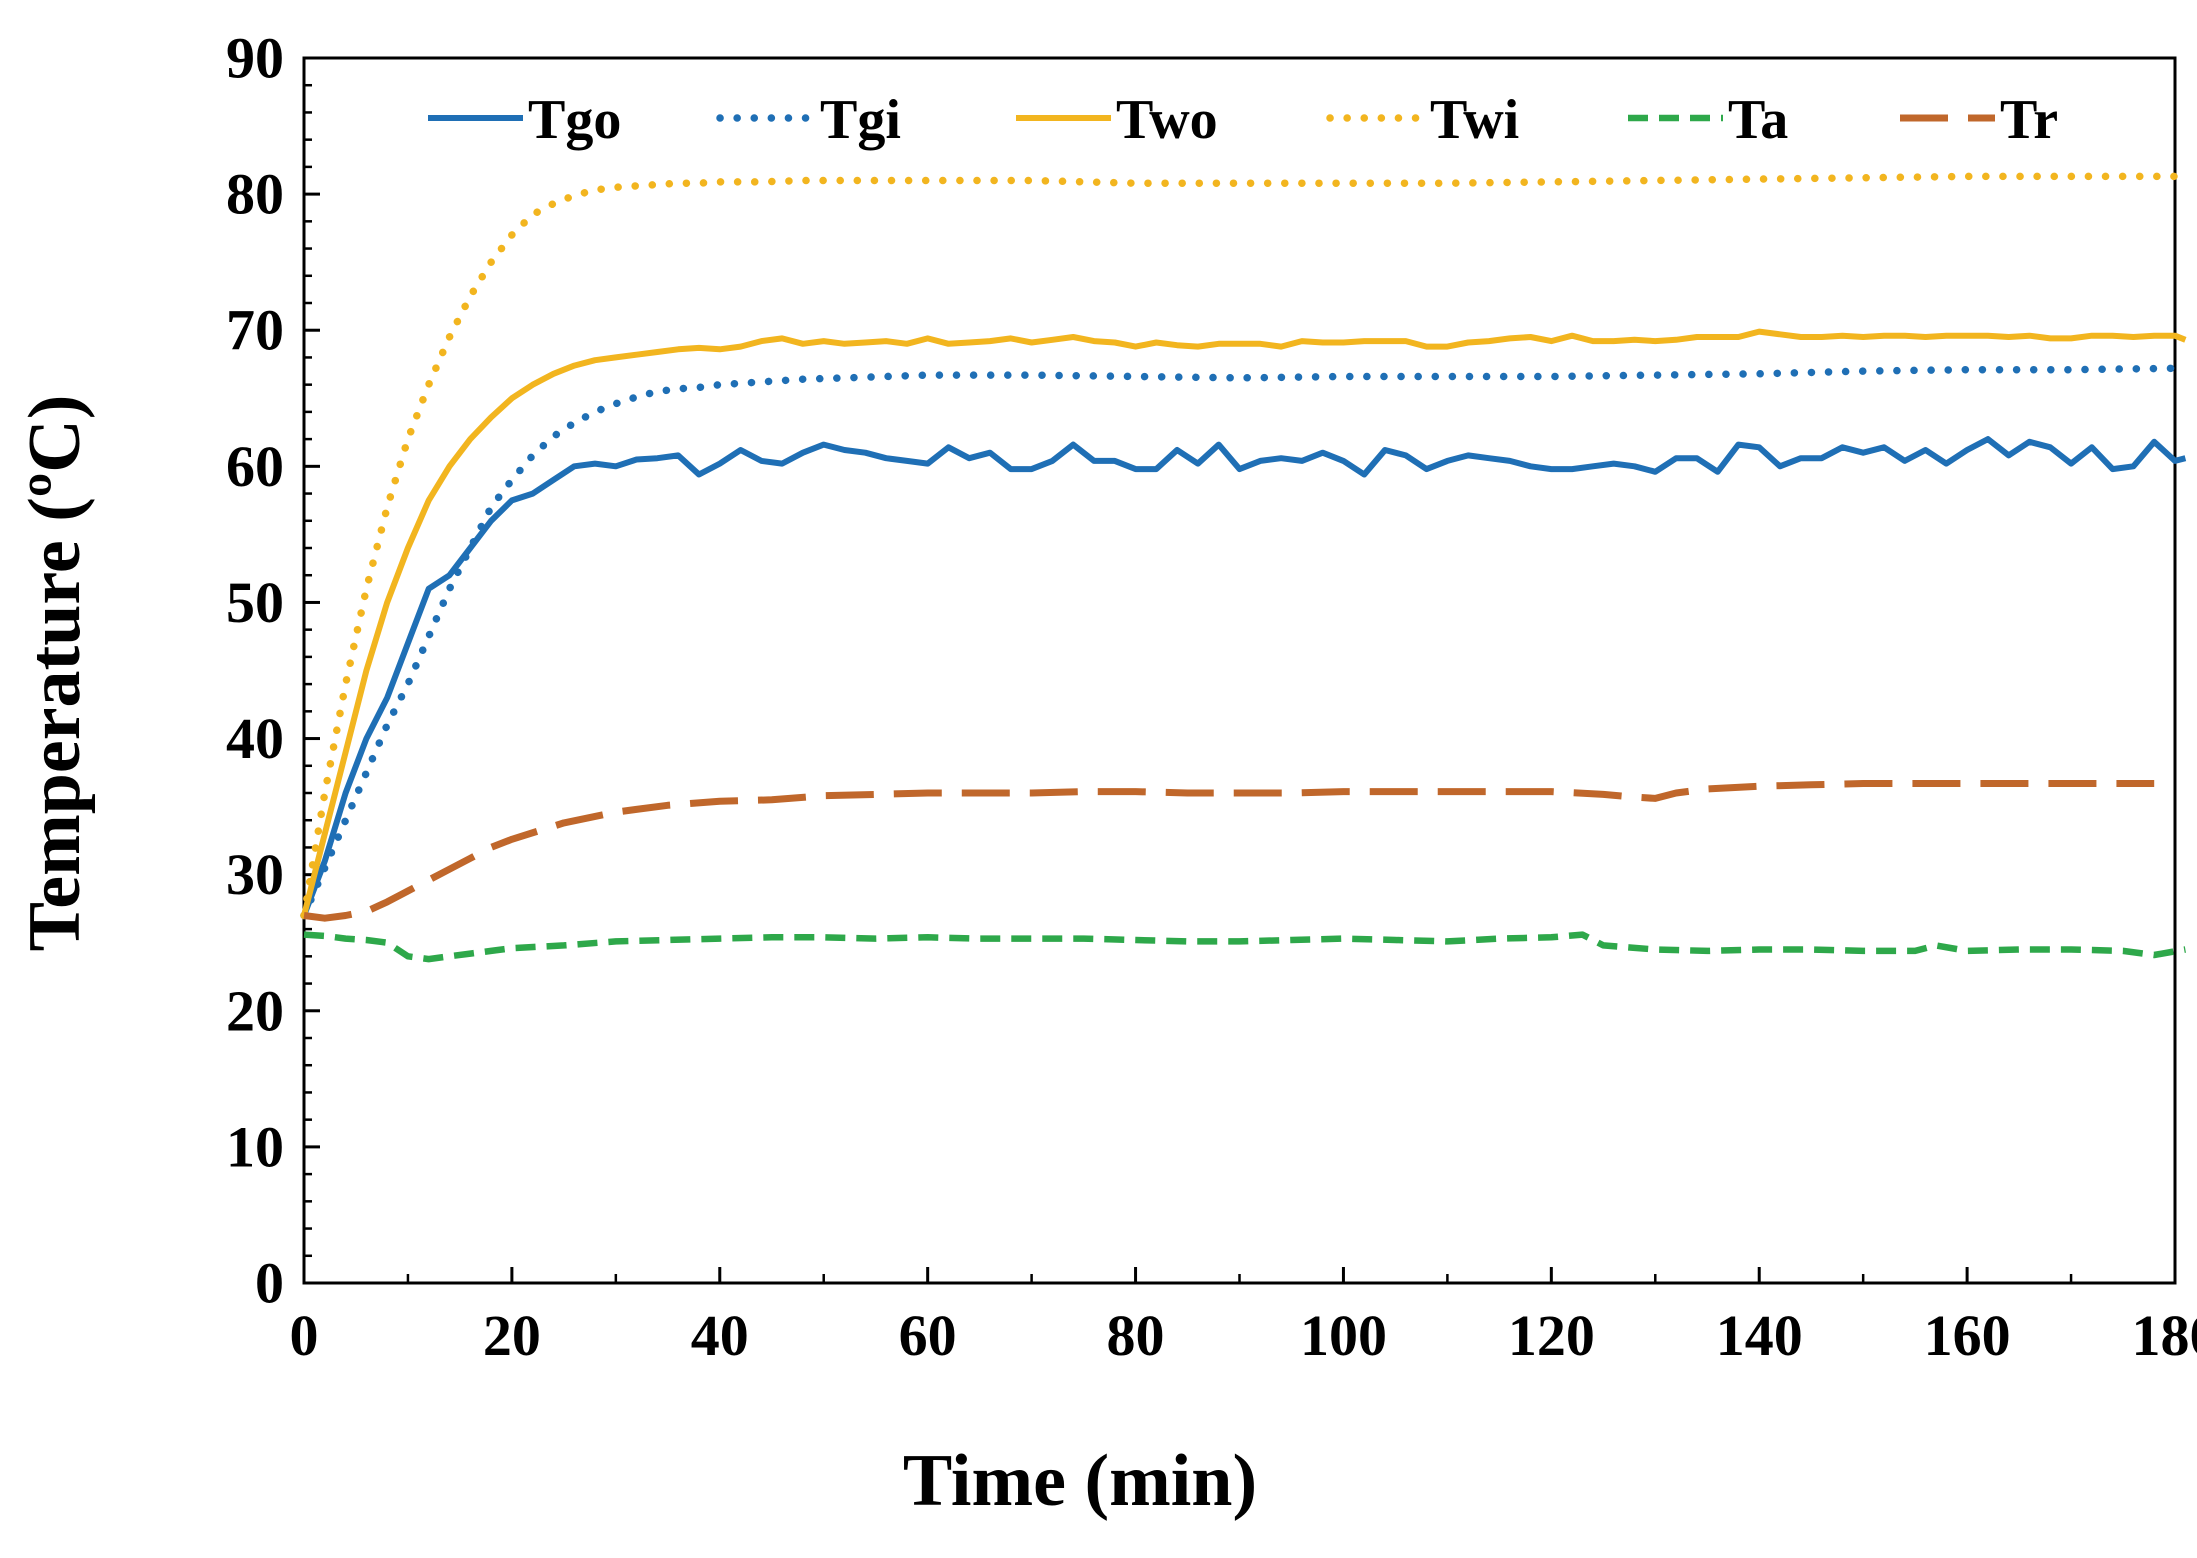  I want to click on y-tick-label-70: 70, so click(255, 330).